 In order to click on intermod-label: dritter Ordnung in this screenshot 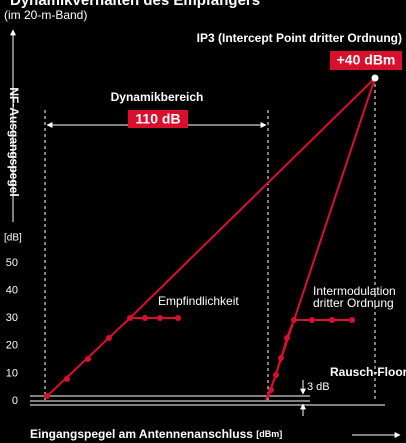, I will do `click(353, 303)`.